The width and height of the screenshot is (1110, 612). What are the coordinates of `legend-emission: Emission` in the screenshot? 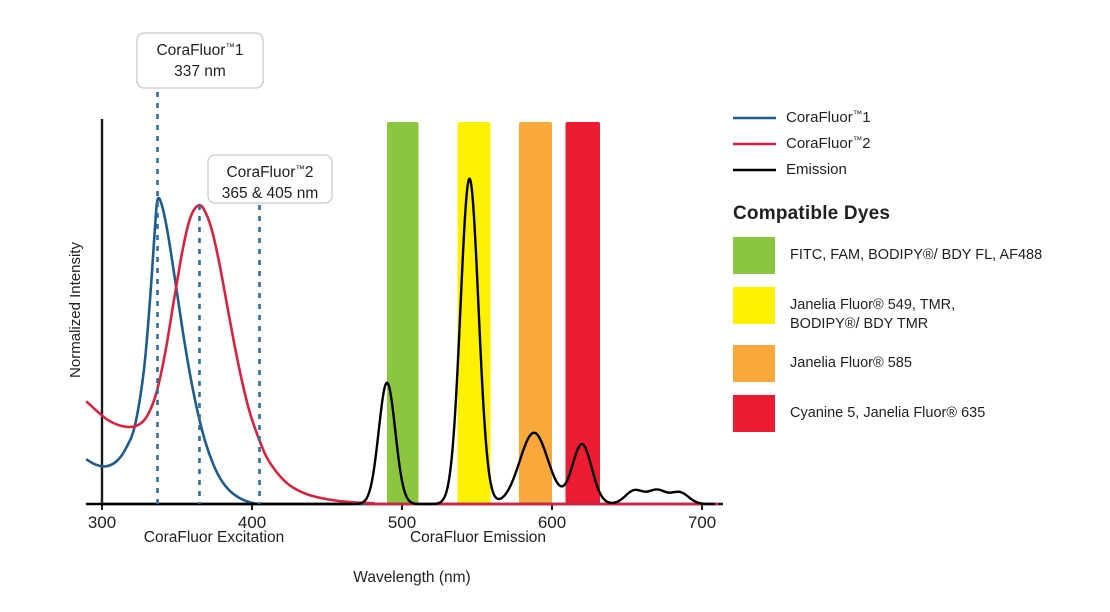 It's located at (790, 169).